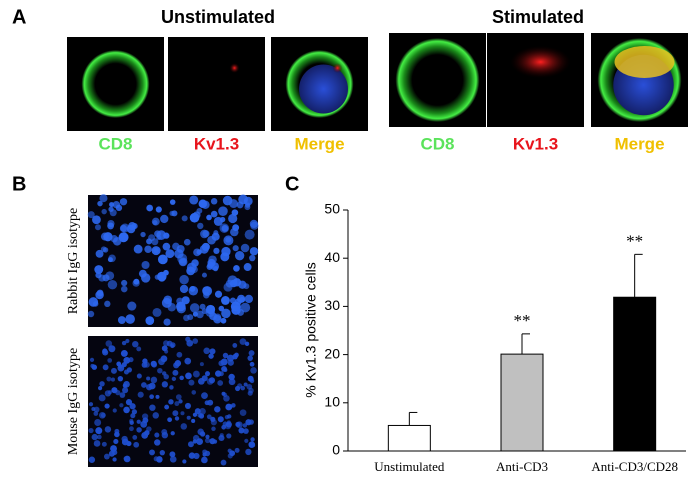  What do you see at coordinates (634, 240) in the screenshot?
I see `significance: **` at bounding box center [634, 240].